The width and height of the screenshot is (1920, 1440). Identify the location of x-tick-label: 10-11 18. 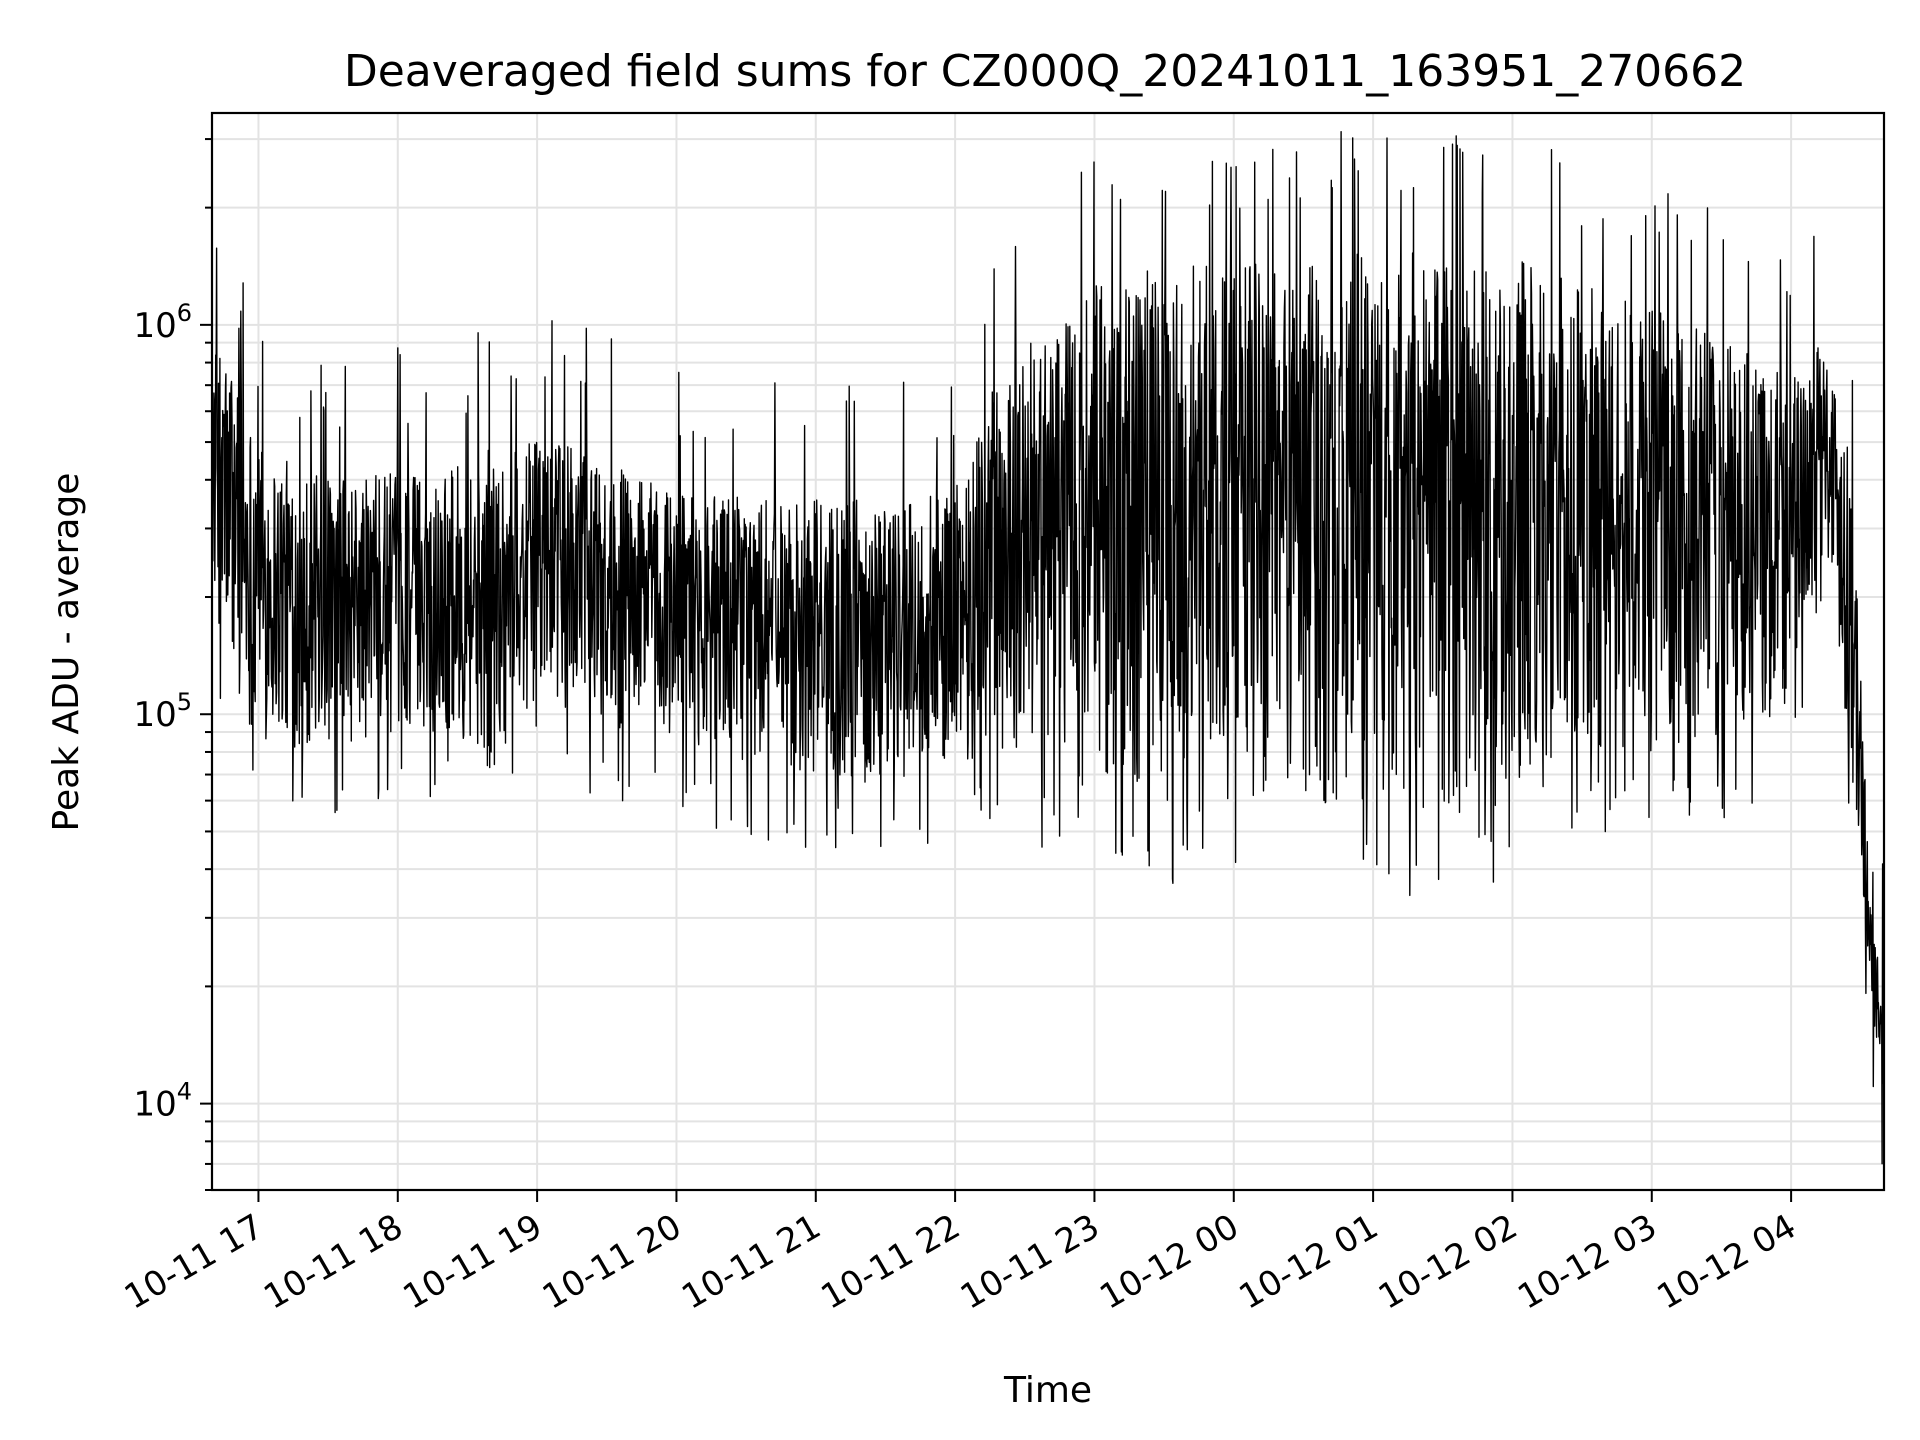
(333, 1262).